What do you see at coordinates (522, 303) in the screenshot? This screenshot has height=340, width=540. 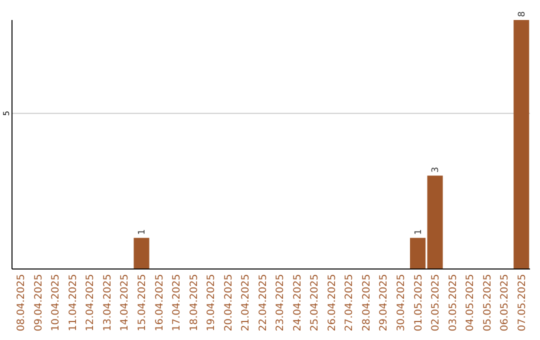 I see `x-tick-label: 07.05.2025` at bounding box center [522, 303].